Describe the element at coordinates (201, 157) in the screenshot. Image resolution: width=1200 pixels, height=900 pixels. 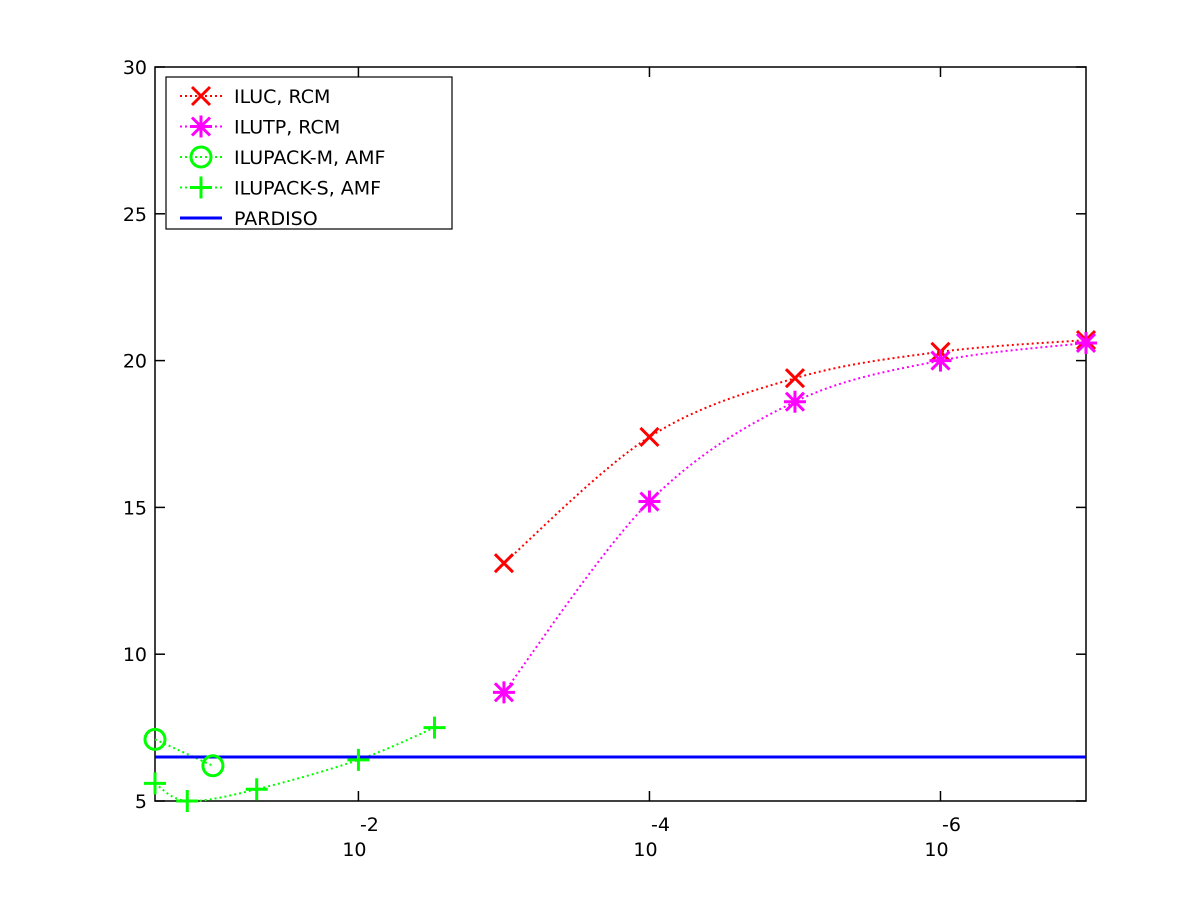
I see `legend-marker-ilupack-m-amf` at that location.